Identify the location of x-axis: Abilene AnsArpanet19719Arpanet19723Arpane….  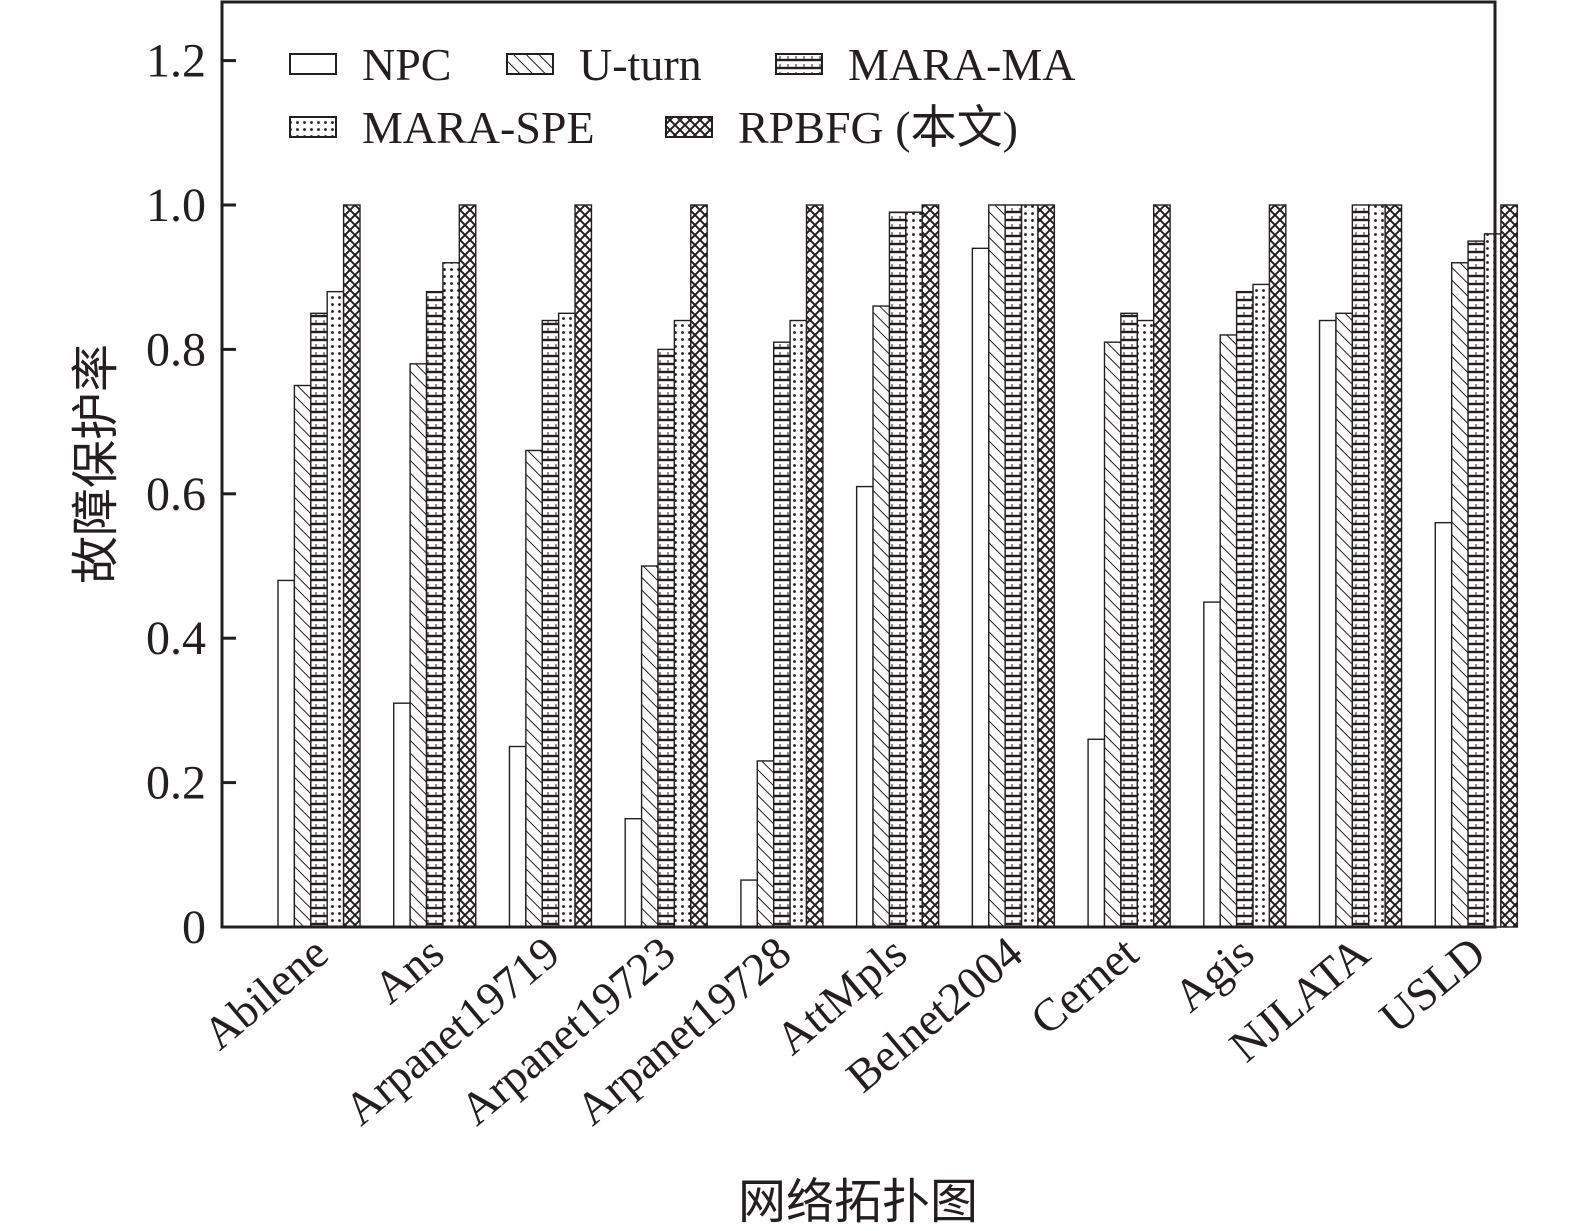
(844, 1030).